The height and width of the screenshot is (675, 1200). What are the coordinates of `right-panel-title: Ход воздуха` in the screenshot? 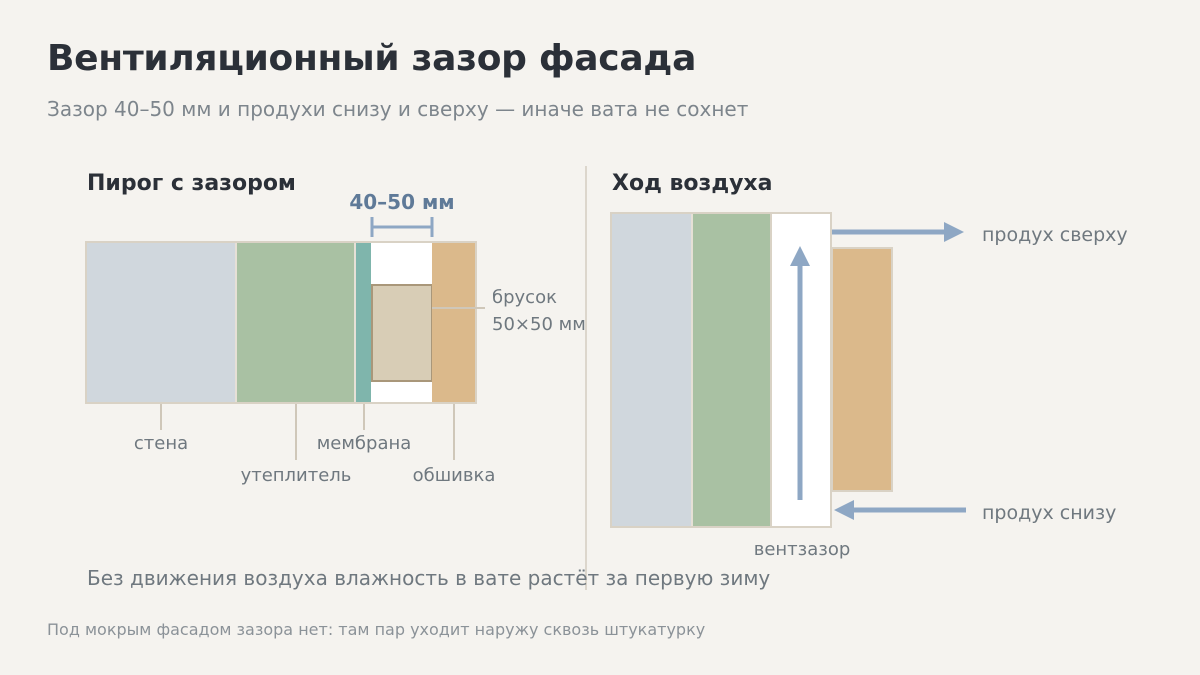 It's located at (692, 183).